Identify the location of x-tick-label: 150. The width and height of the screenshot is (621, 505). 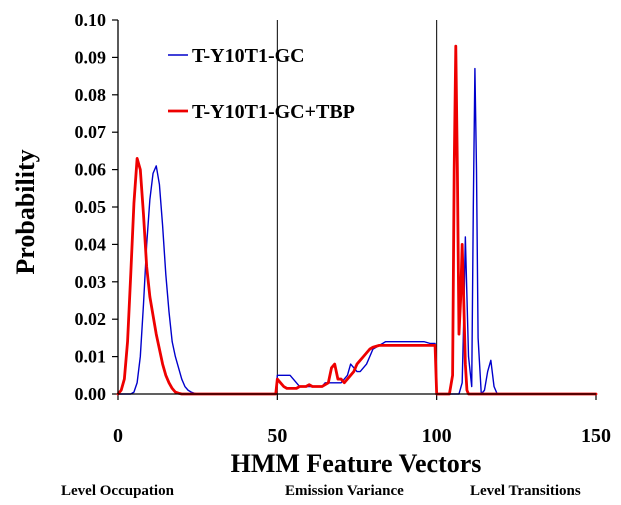
(596, 436).